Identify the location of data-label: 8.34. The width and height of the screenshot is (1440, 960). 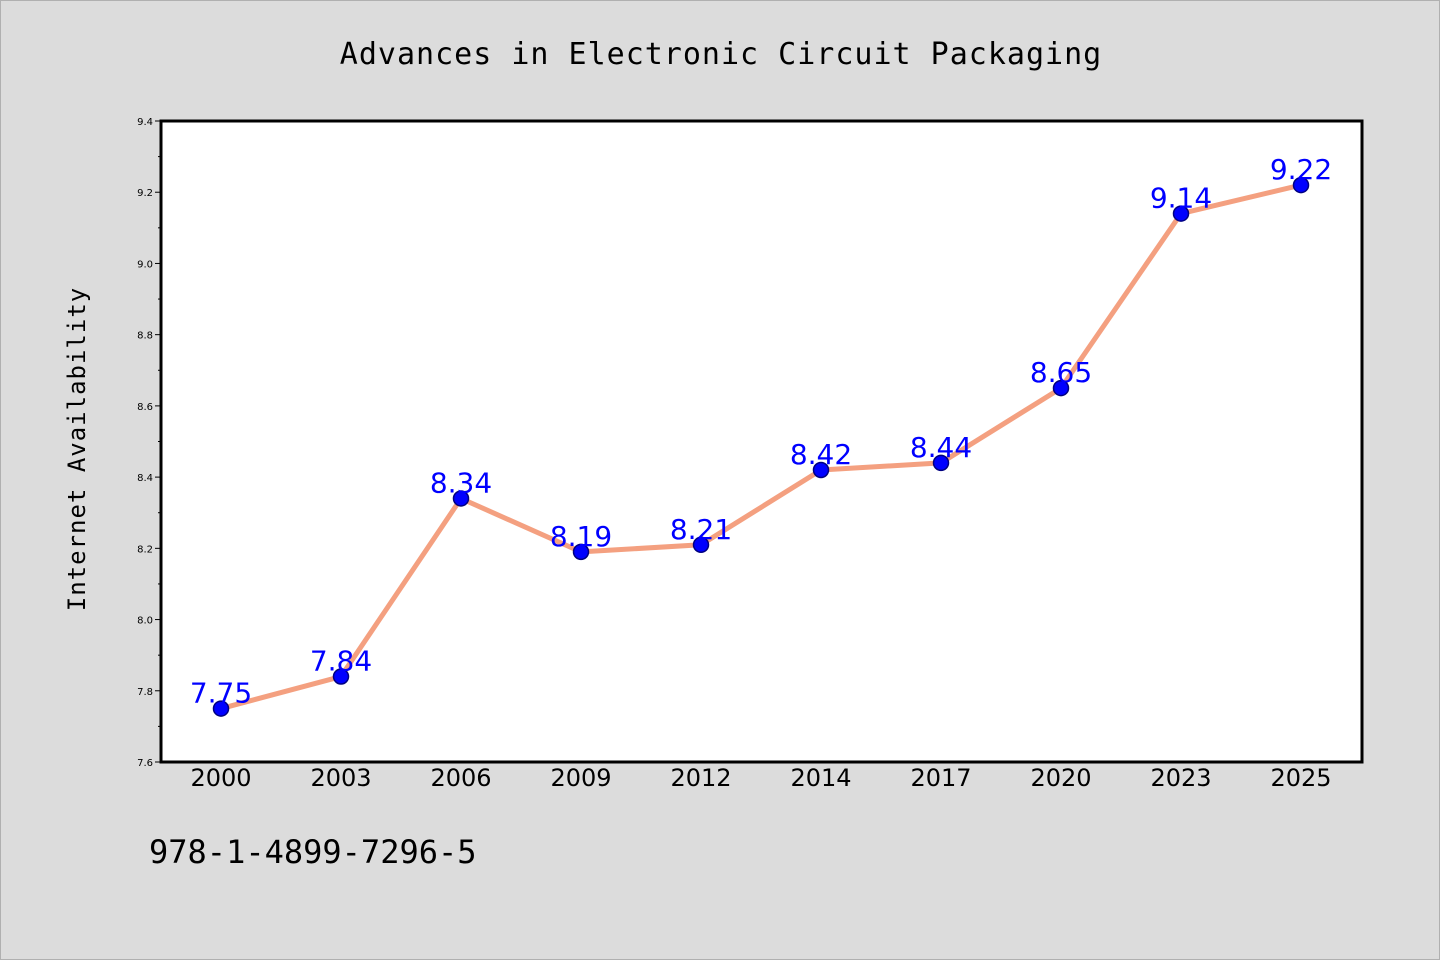
(461, 482).